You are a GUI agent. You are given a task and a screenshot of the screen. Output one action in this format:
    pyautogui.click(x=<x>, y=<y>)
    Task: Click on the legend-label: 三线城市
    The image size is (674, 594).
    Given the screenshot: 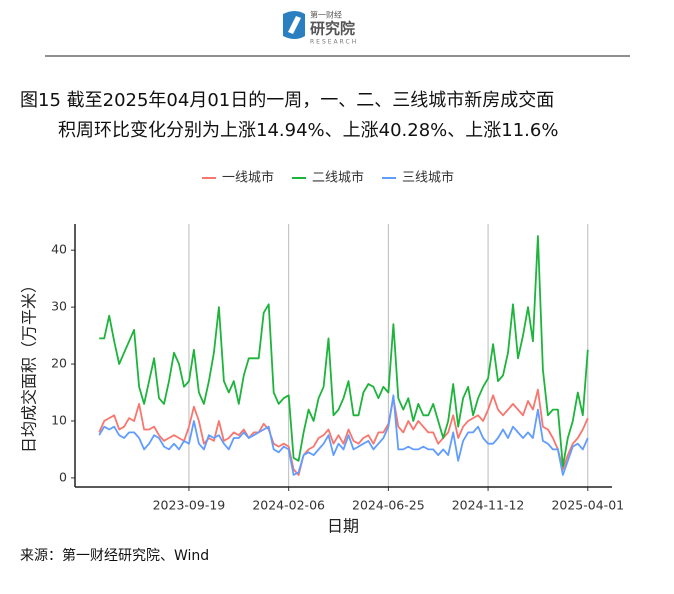 What is the action you would take?
    pyautogui.click(x=428, y=178)
    